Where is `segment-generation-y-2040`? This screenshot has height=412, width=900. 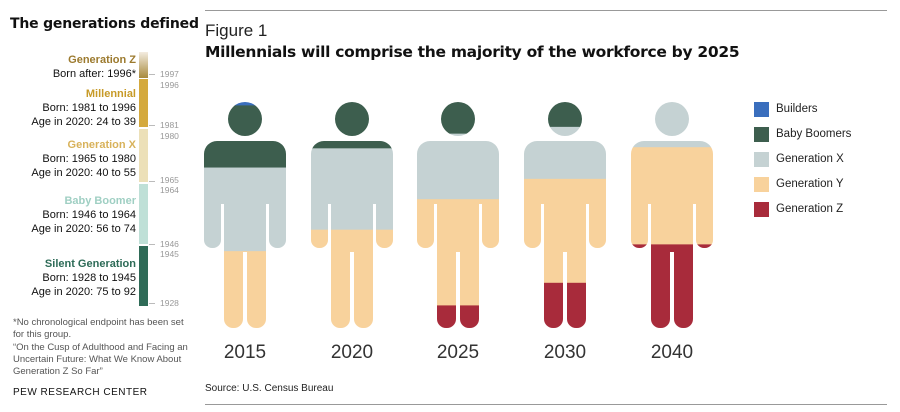 segment-generation-y-2040 is located at coordinates (672, 196).